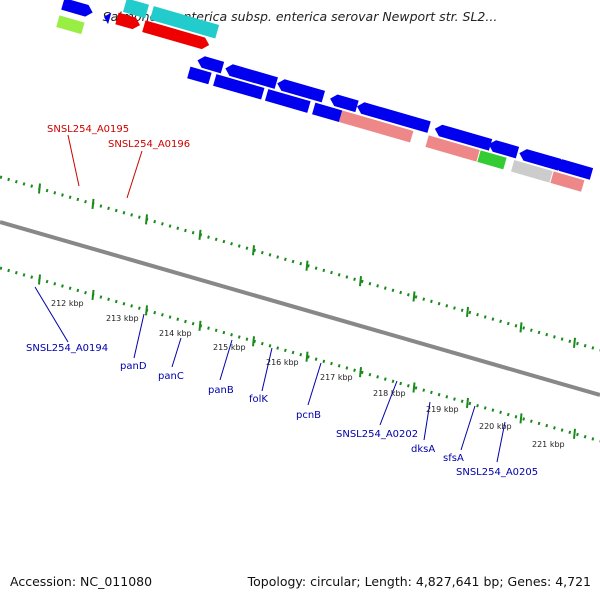 The image size is (600, 600). I want to click on label-pcnb: pcnB, so click(308, 415).